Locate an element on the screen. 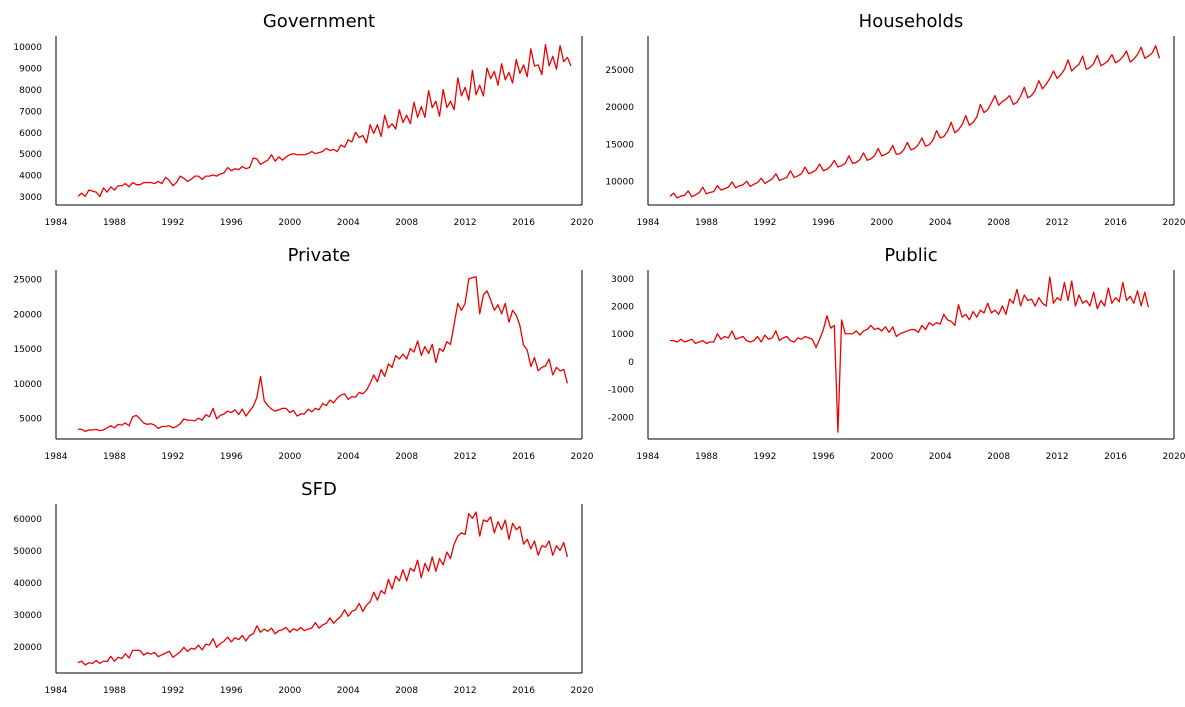 The height and width of the screenshot is (707, 1185). y-tick-label: 7000 is located at coordinates (30, 112).